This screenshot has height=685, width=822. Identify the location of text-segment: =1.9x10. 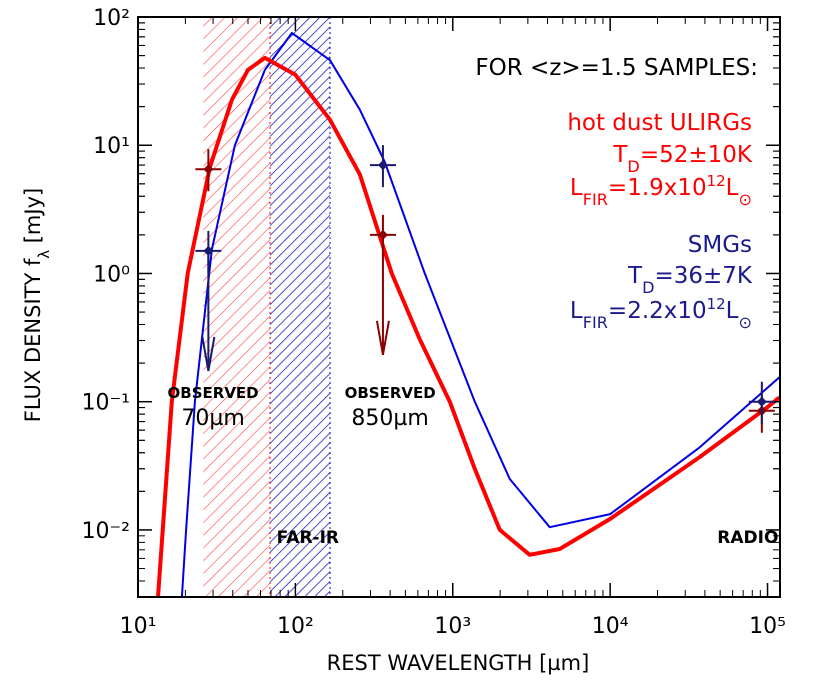
(657, 188).